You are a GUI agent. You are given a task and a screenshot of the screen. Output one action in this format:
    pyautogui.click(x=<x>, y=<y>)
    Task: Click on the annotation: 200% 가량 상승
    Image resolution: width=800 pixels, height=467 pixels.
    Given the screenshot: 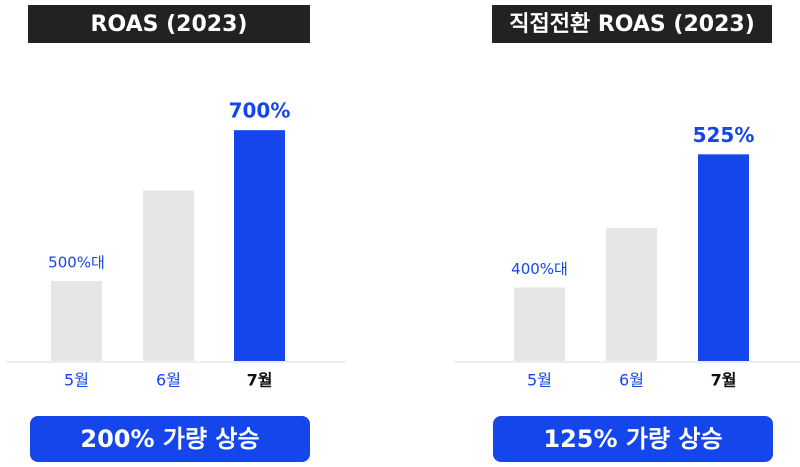 What is the action you would take?
    pyautogui.click(x=169, y=439)
    